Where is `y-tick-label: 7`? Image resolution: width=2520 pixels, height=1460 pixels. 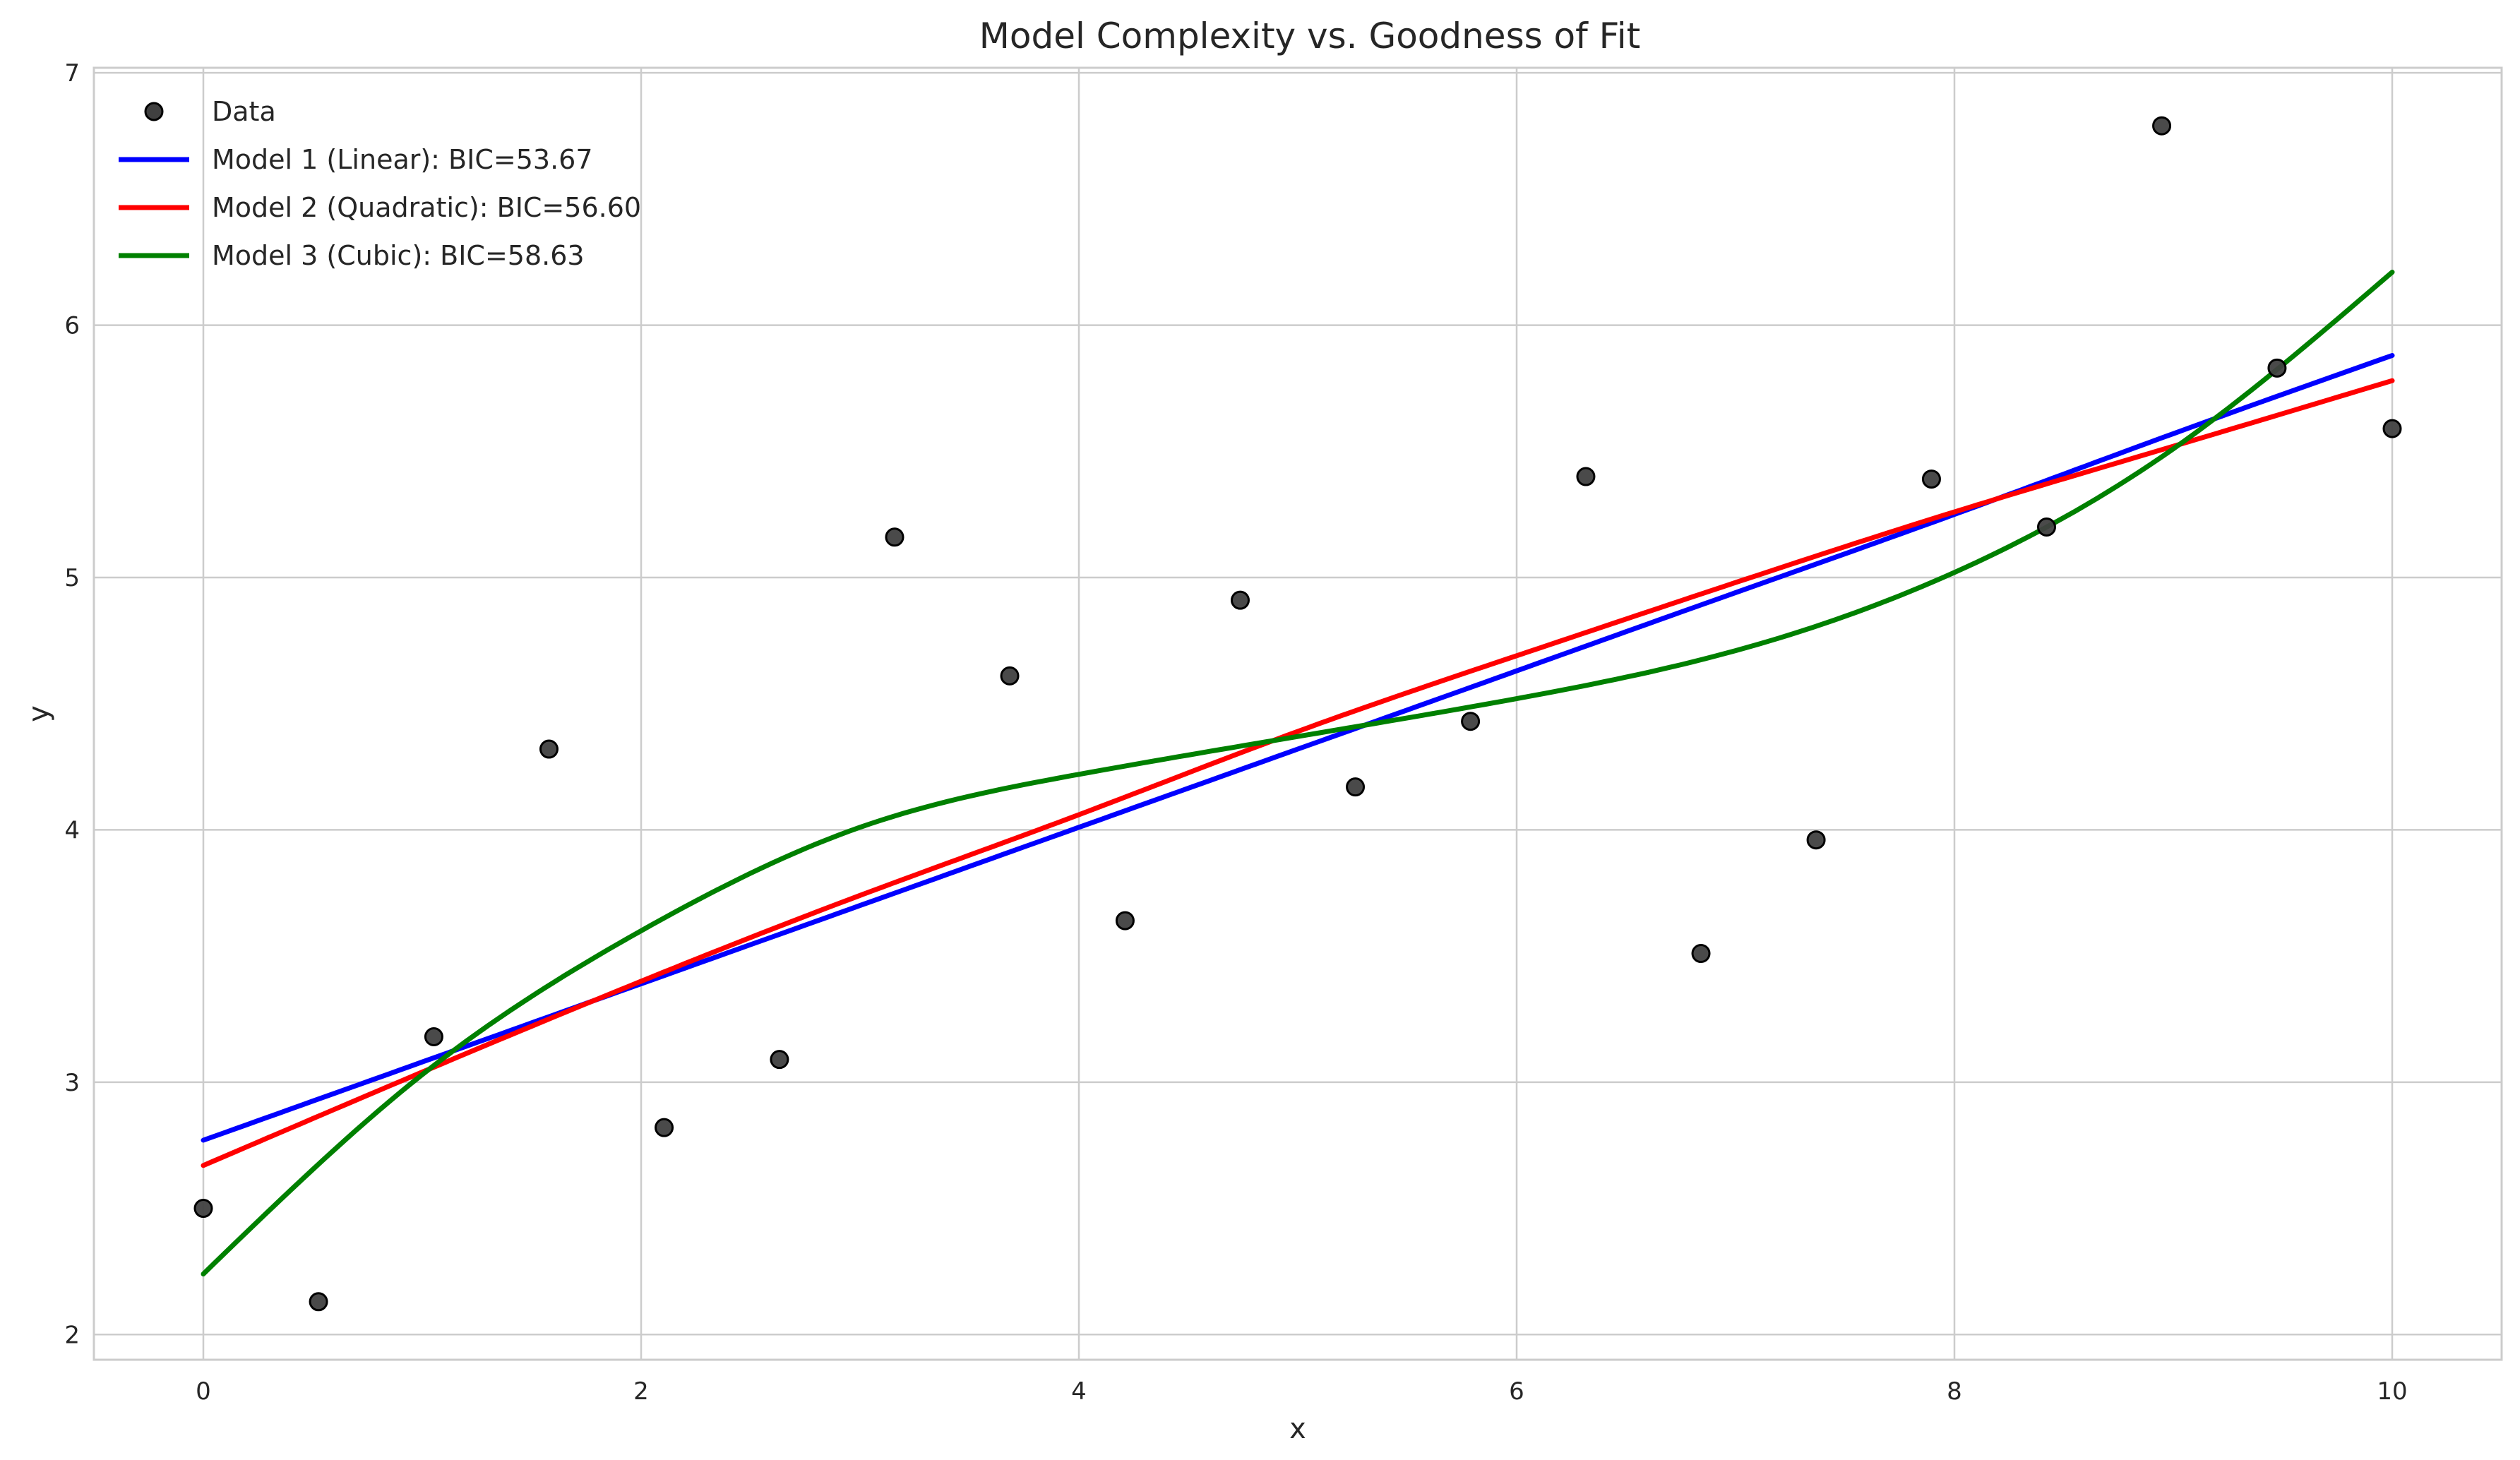
y-tick-label: 7 is located at coordinates (72, 73).